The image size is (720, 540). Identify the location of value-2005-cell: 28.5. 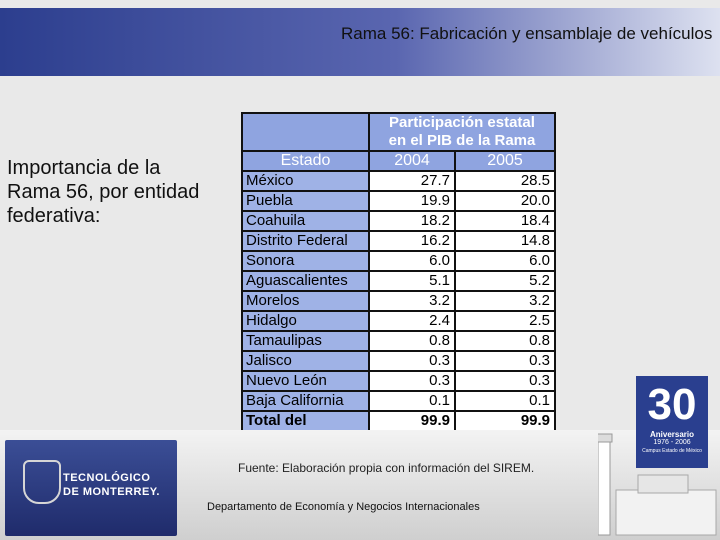
(505, 181).